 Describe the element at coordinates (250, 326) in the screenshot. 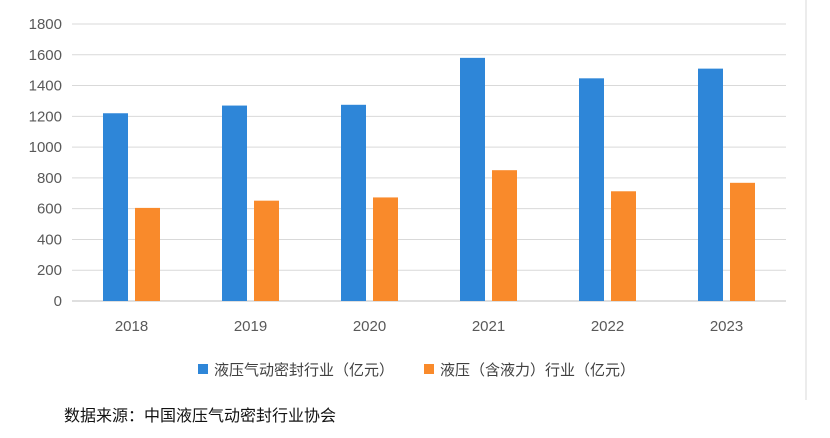

I see `x-tick-label: 2019` at that location.